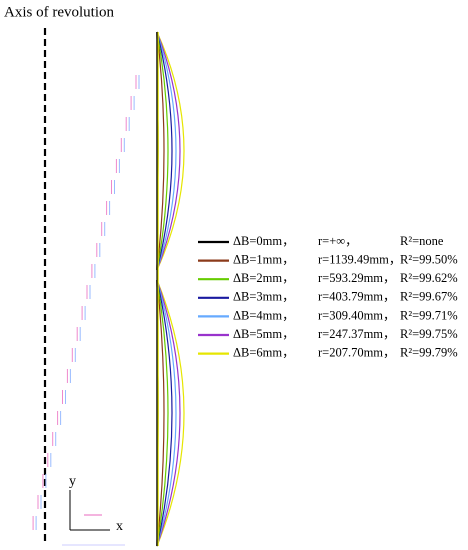 The image size is (468, 550). What do you see at coordinates (264, 315) in the screenshot?
I see `legend-delta: ΔB=4mm，` at bounding box center [264, 315].